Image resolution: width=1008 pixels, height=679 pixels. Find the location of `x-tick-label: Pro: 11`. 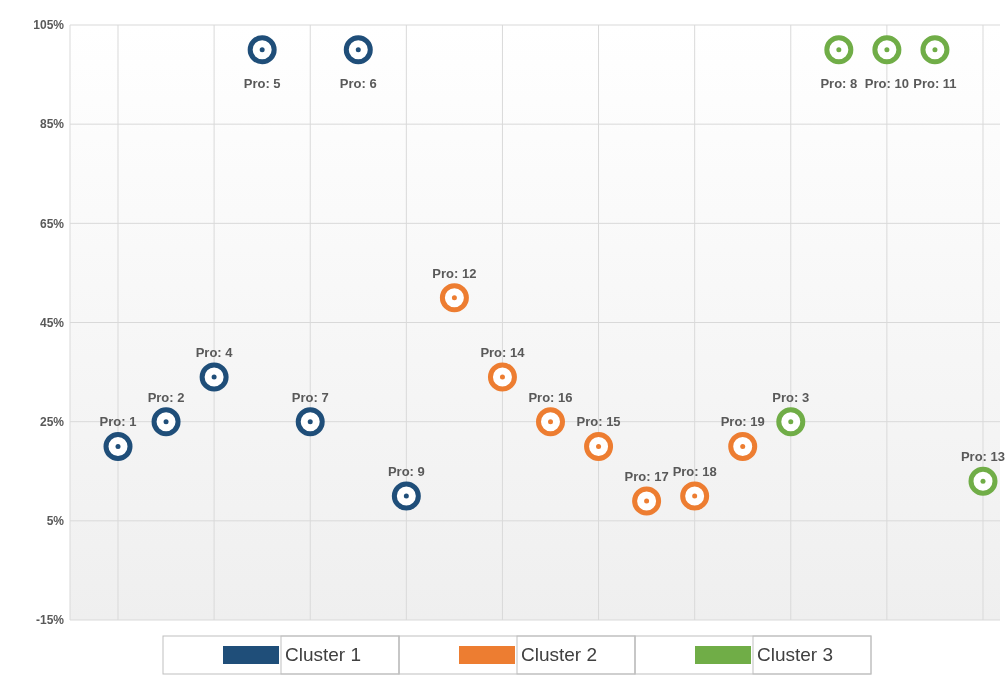

x-tick-label: Pro: 11 is located at coordinates (935, 83).